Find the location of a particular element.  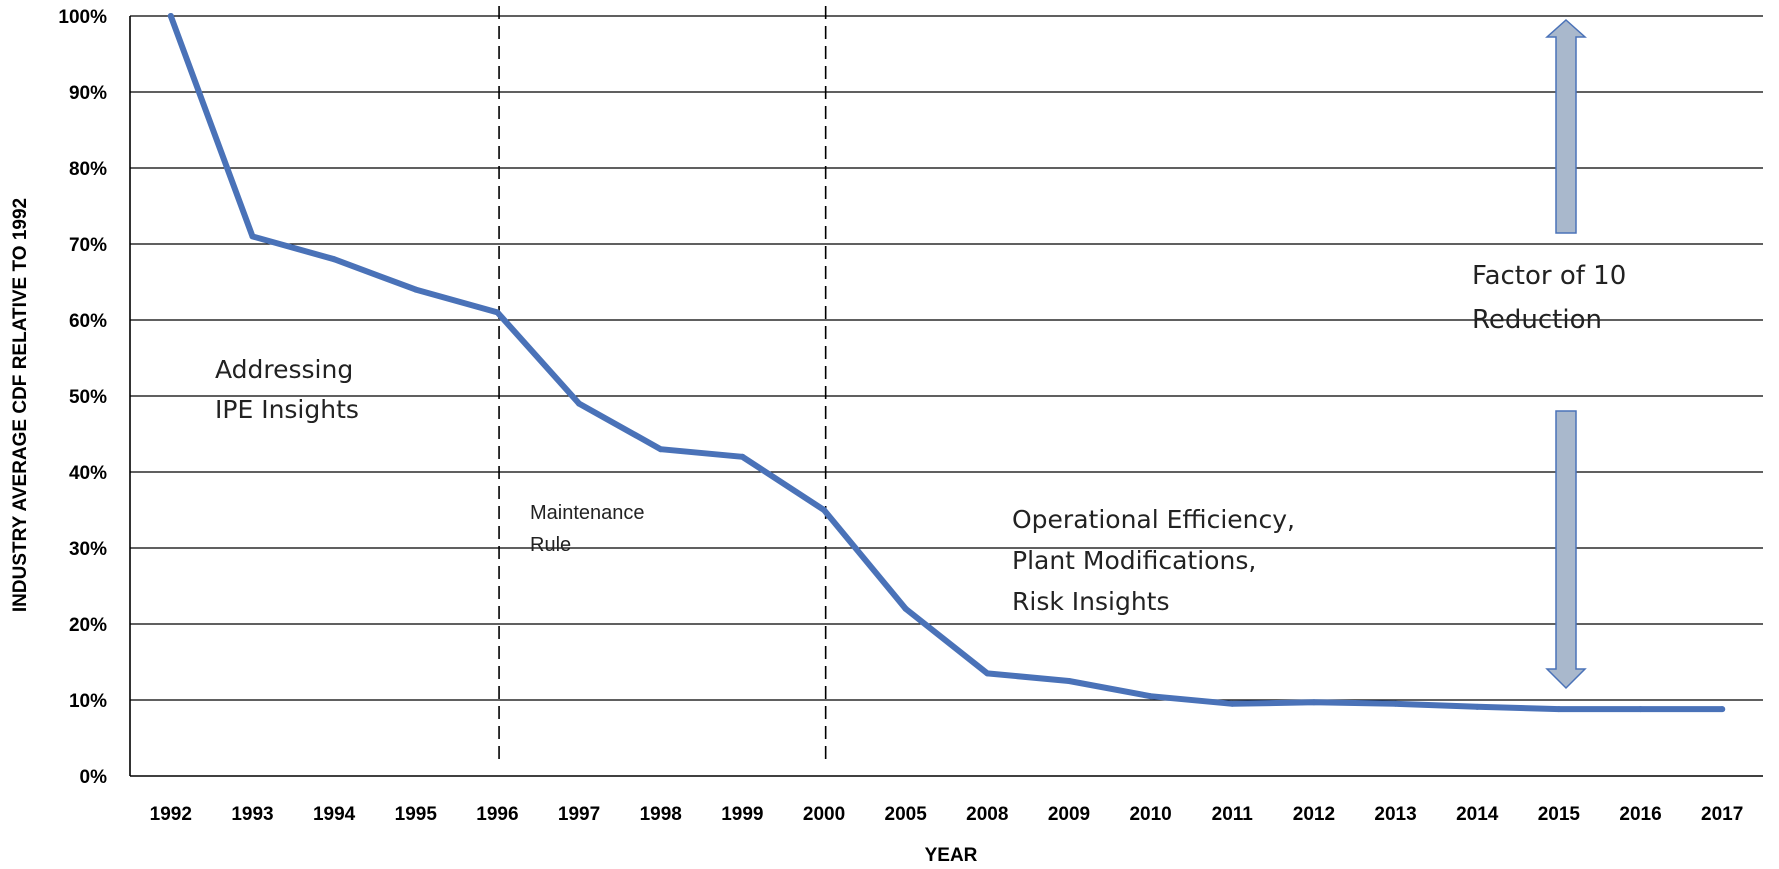

x-tick-label: 1994 is located at coordinates (334, 814).